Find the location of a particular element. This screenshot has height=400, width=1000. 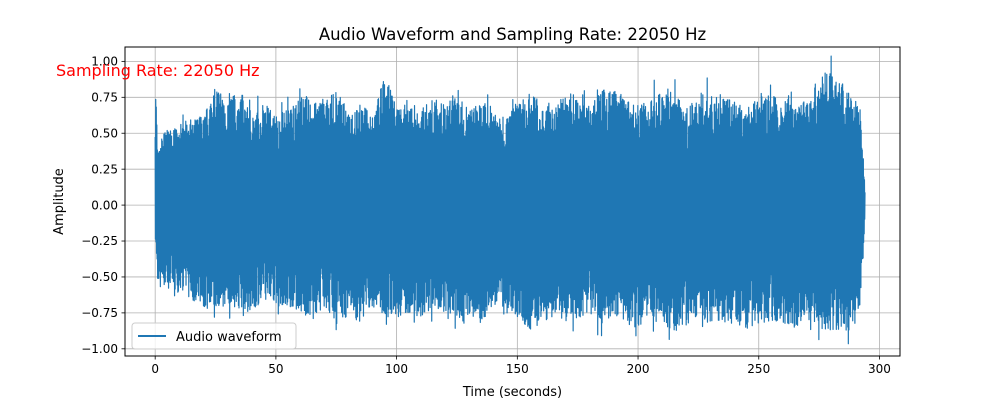

y-tick-label: 0.50 is located at coordinates (104, 133).